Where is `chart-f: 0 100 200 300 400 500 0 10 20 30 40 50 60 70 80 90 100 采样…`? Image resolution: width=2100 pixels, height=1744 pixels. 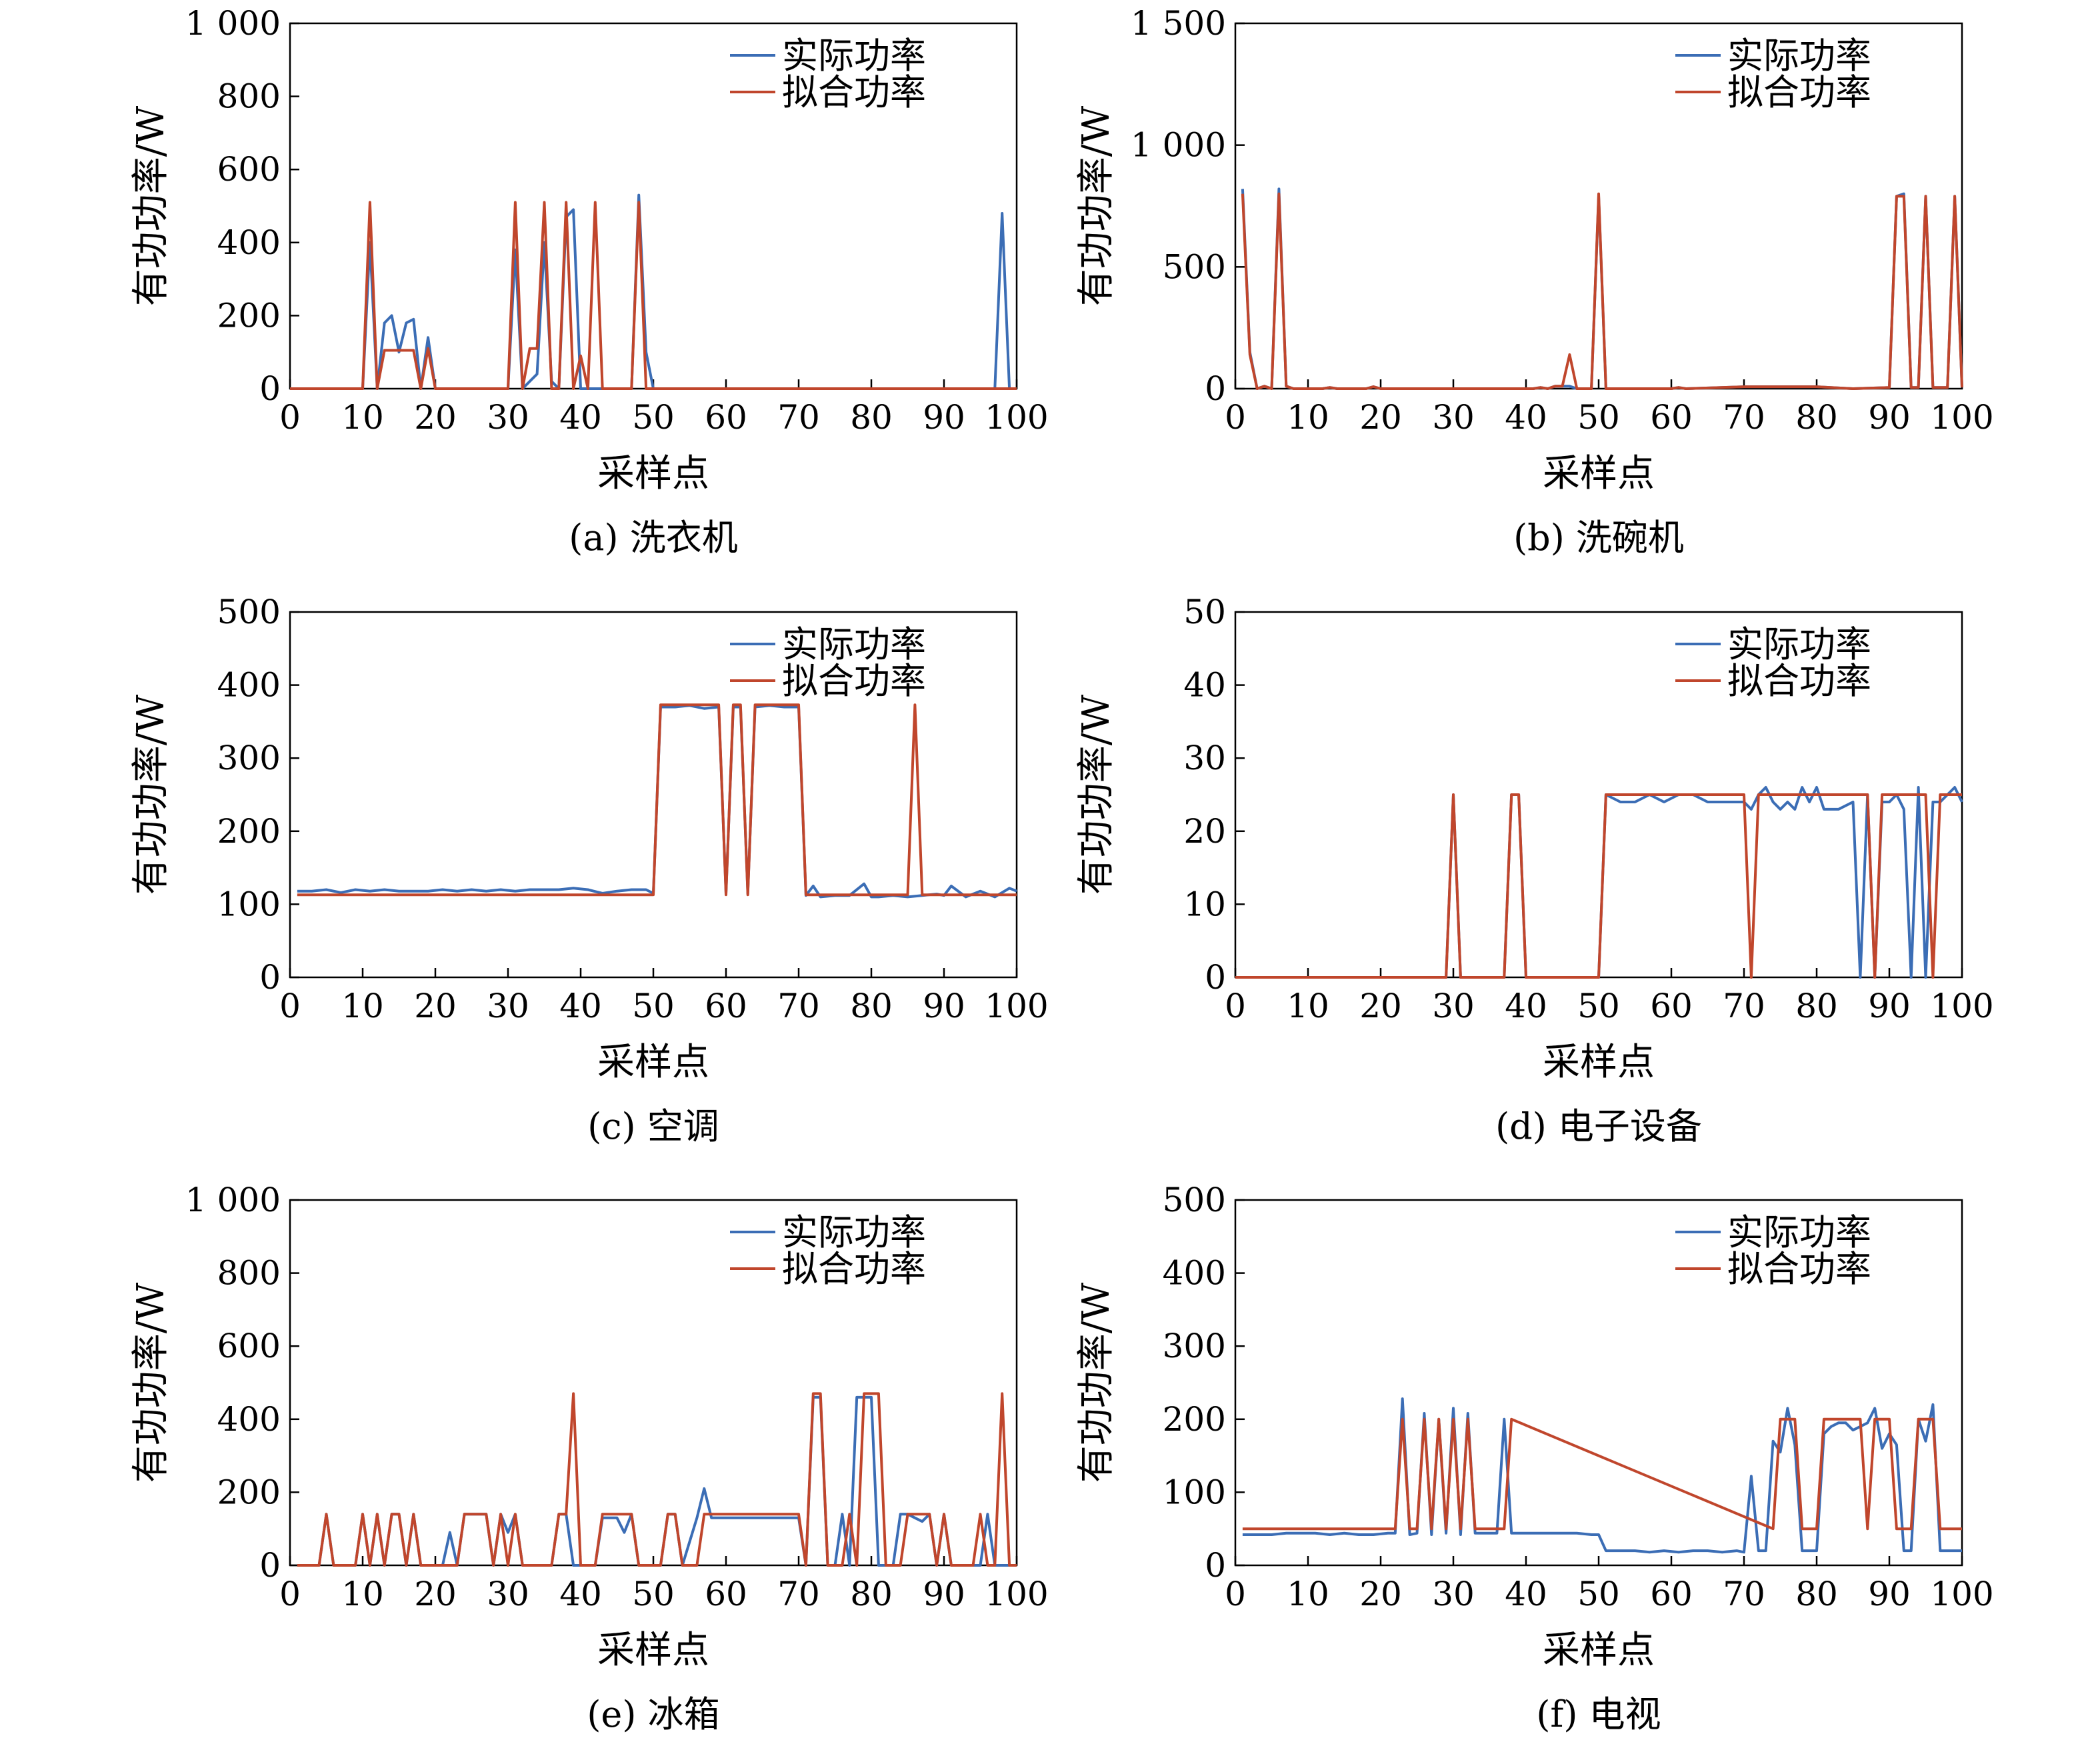 chart-f: 0 100 200 300 400 500 0 10 20 30 40 50 60 70 80 90 100 采样… is located at coordinates (1534, 1458).